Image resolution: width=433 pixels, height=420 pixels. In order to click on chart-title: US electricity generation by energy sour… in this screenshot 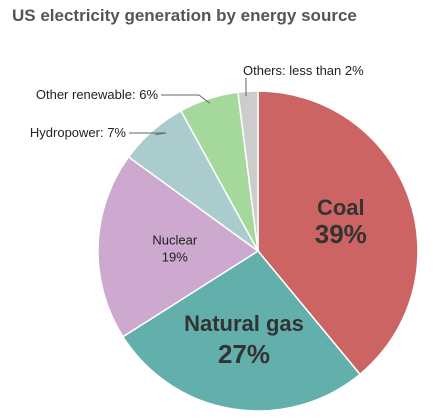, I will do `click(184, 15)`.